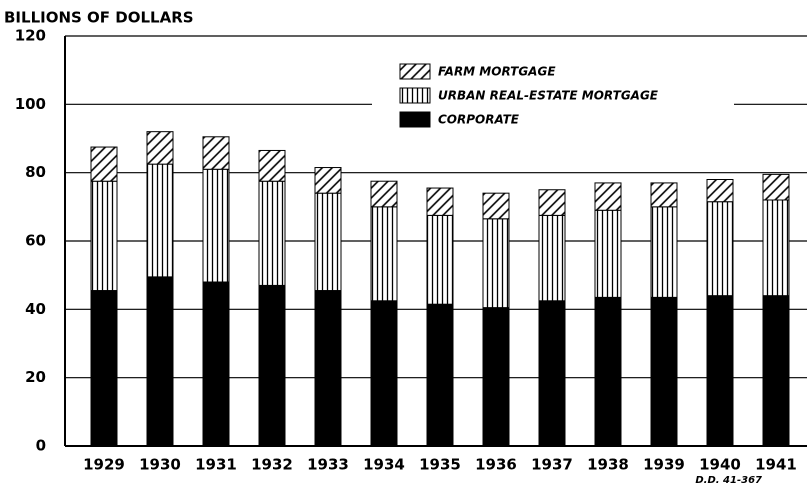 The height and width of the screenshot is (488, 807). Describe the element at coordinates (384, 465) in the screenshot. I see `x-tick-label: 1934` at that location.